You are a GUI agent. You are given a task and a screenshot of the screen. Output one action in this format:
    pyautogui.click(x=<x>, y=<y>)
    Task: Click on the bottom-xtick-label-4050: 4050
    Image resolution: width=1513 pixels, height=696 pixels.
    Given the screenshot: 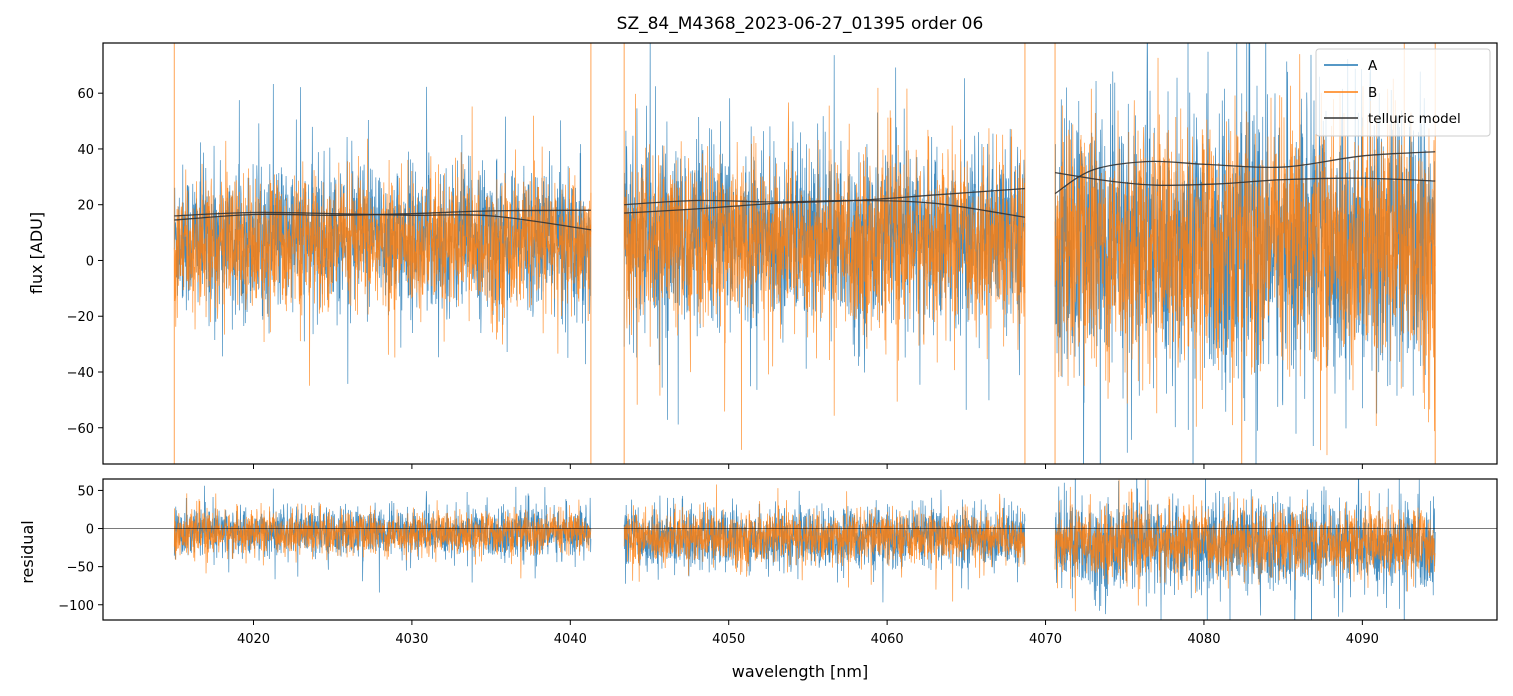 What is the action you would take?
    pyautogui.click(x=728, y=639)
    